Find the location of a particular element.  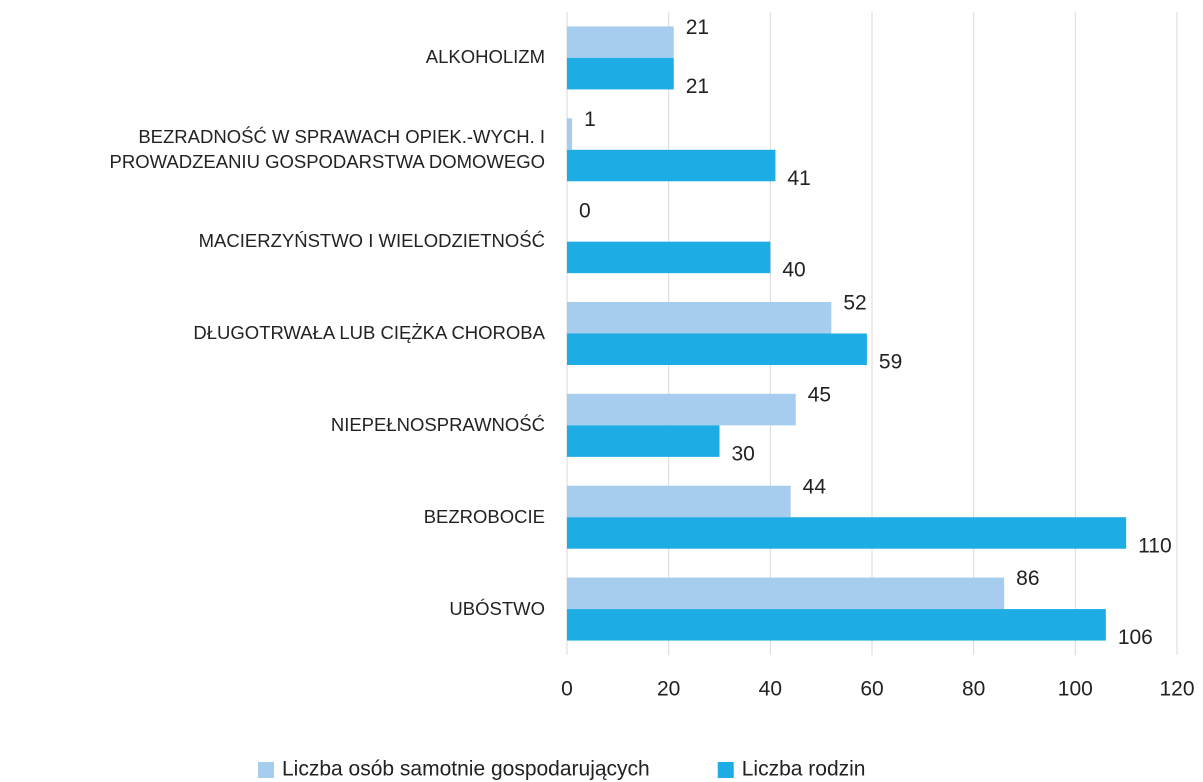

category-label: DŁUGOTRWAŁA LUB CIĘŻKA CHOROBA is located at coordinates (369, 333).